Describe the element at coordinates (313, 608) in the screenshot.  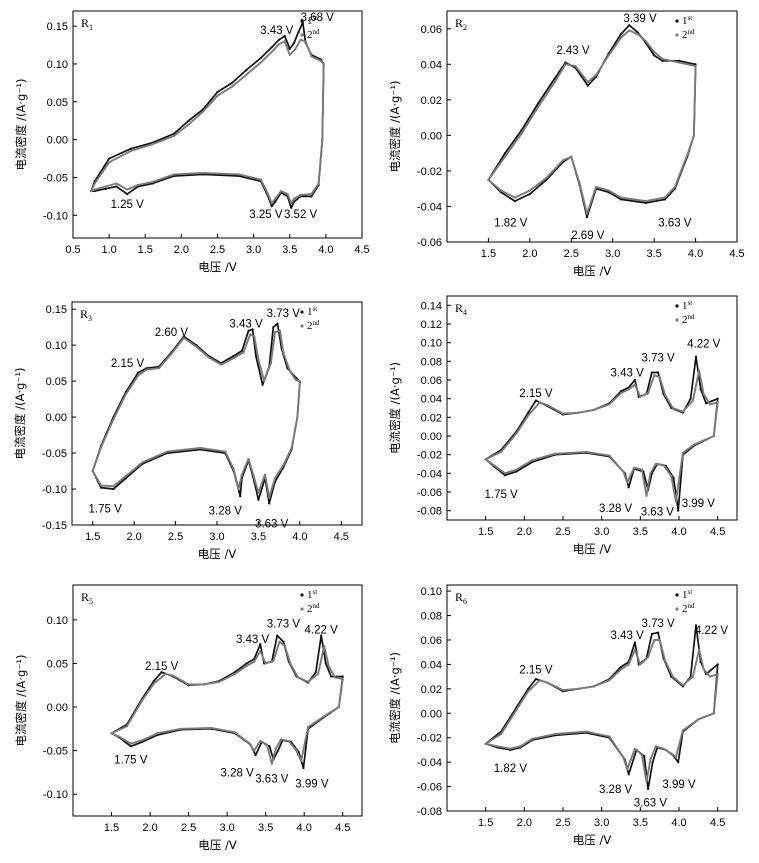
I see `legend-entry: 2nd` at that location.